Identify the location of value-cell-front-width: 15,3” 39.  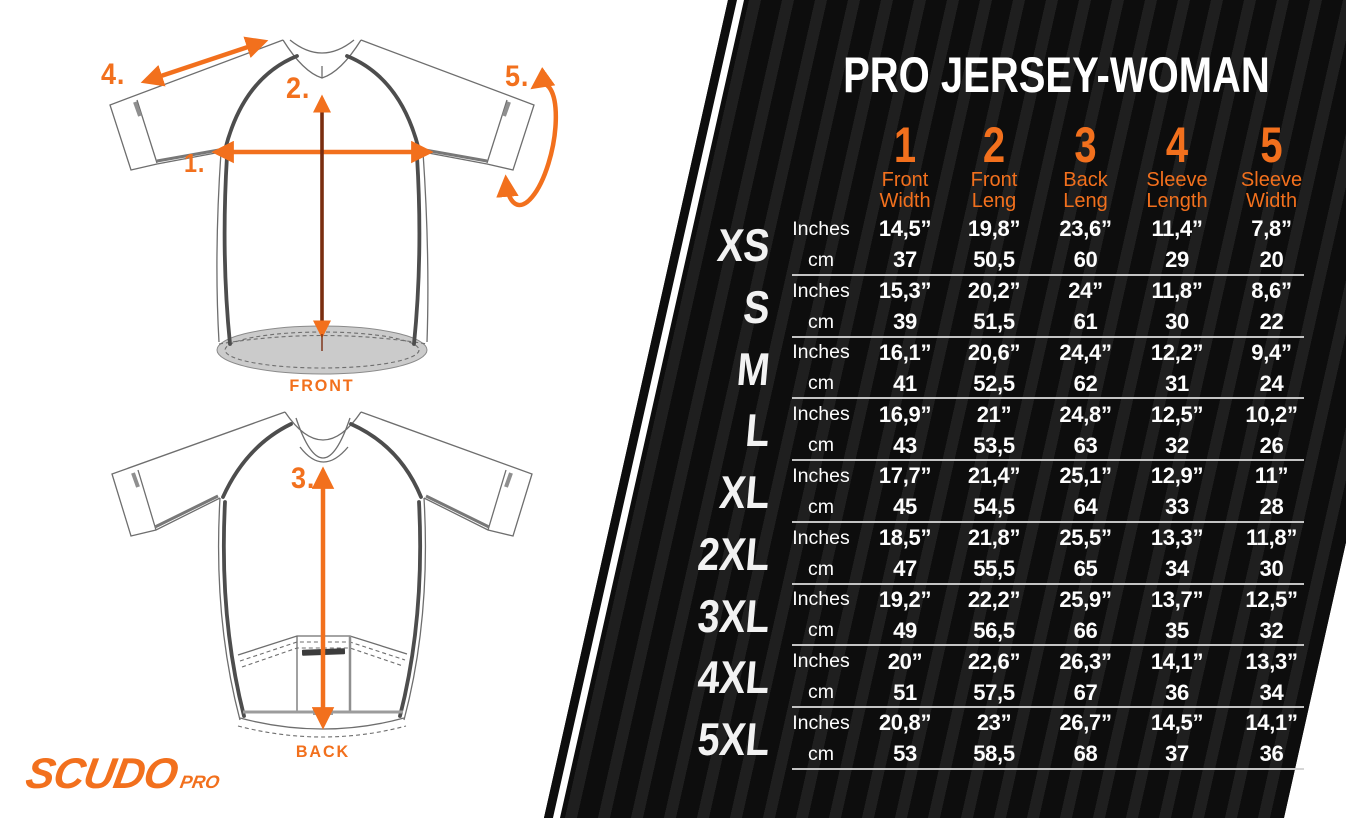
(905, 307).